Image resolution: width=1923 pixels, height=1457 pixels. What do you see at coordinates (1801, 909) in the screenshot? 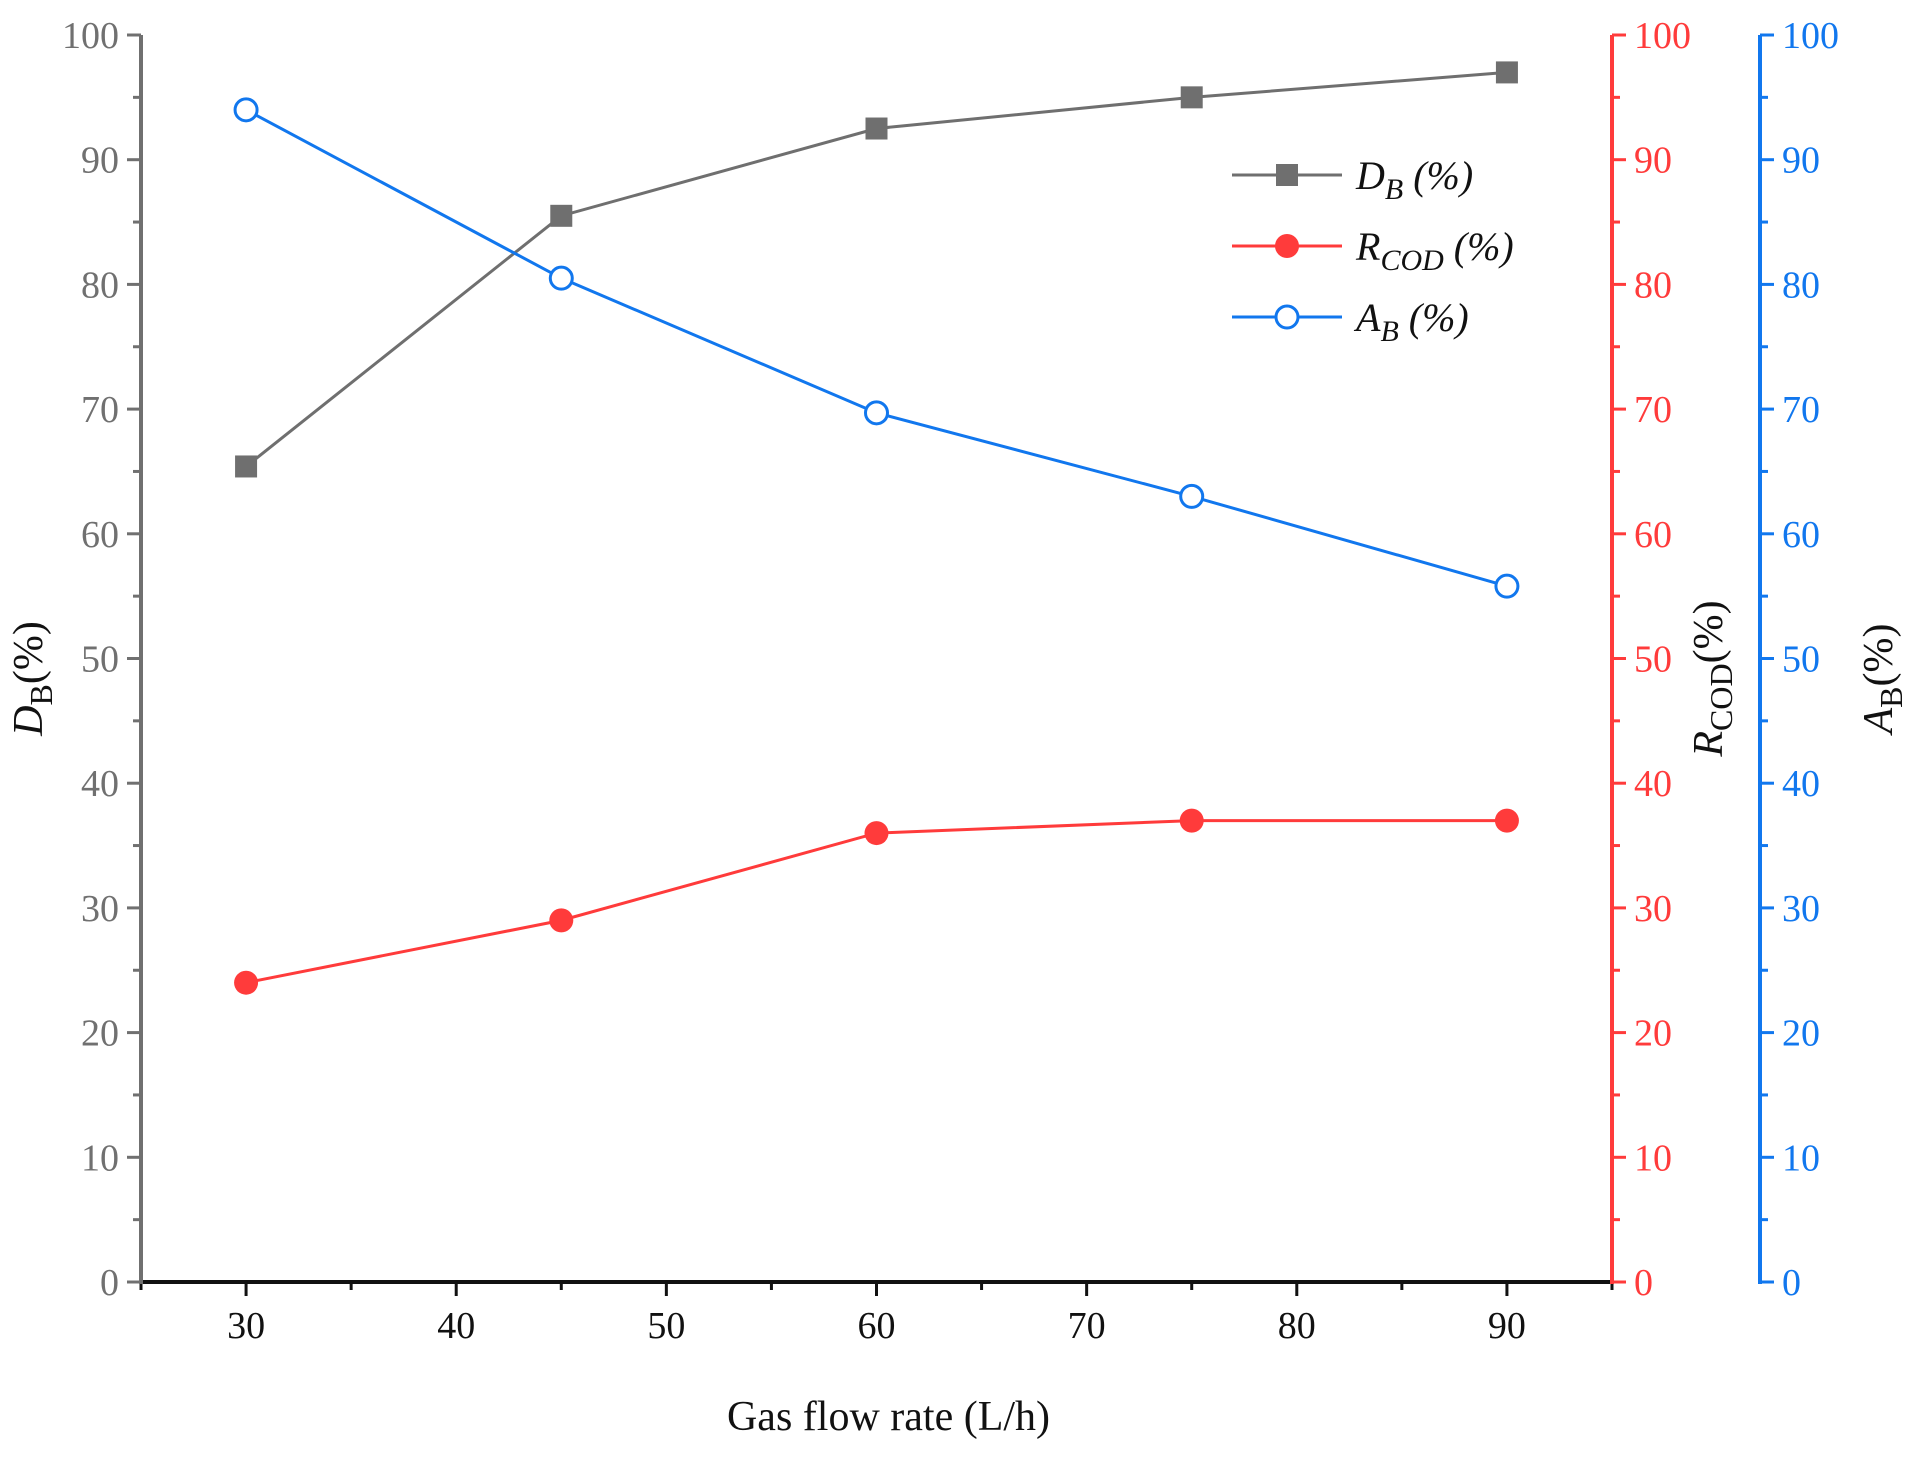
I see `y-tick-label-AB: 30` at bounding box center [1801, 909].